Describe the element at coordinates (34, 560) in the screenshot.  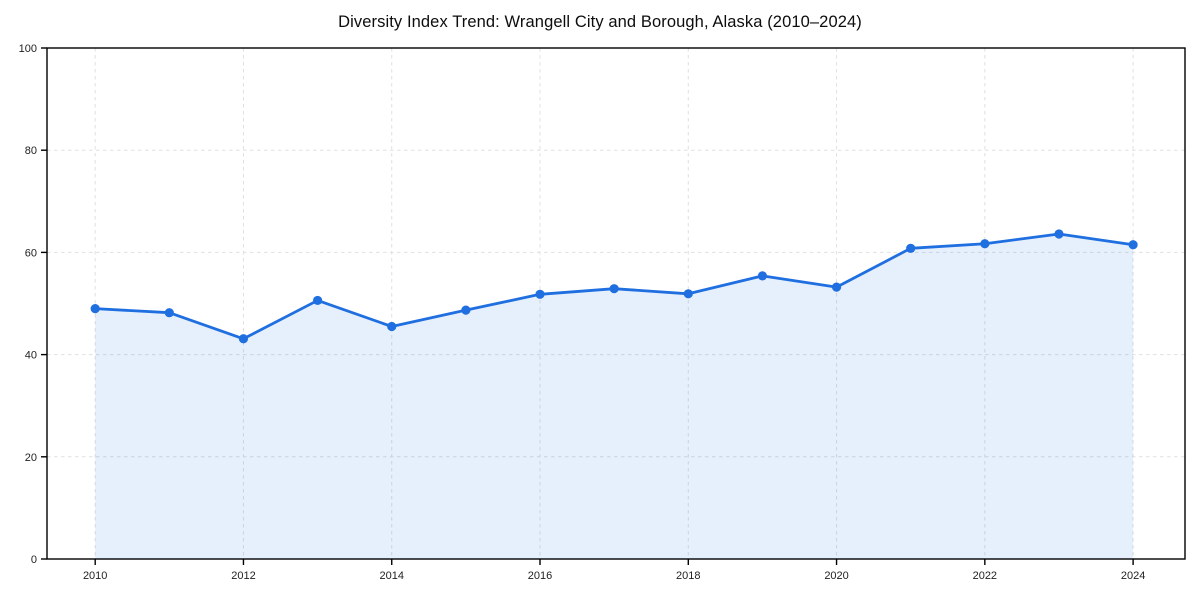
I see `y-tick-label: 0` at that location.